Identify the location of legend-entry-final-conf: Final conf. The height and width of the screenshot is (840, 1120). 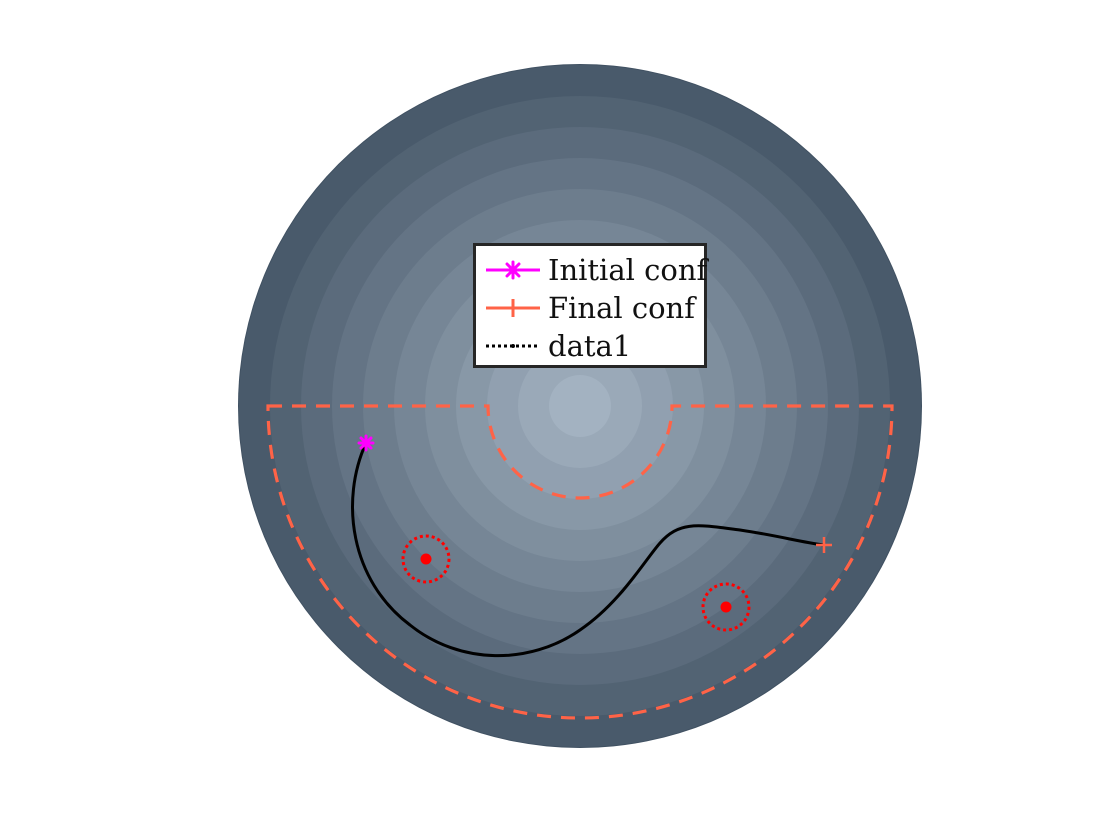
(590, 308).